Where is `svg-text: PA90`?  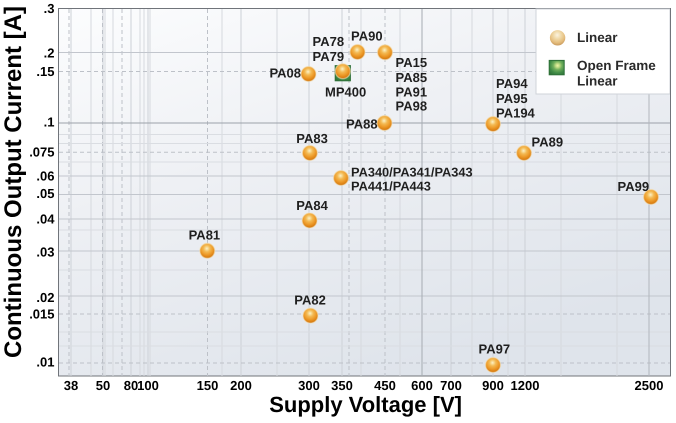 svg-text: PA90 is located at coordinates (367, 36).